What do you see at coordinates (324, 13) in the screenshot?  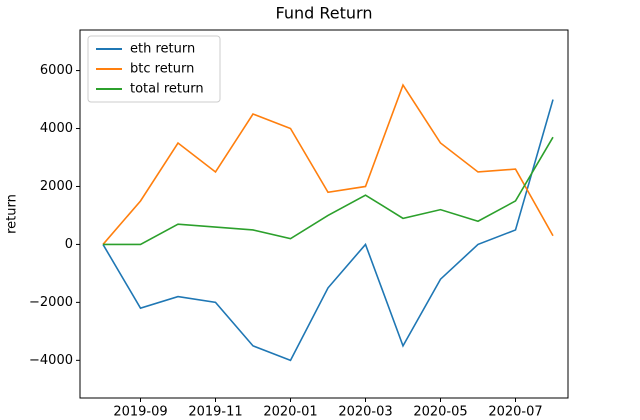 I see `chart-title: Fund Return` at bounding box center [324, 13].